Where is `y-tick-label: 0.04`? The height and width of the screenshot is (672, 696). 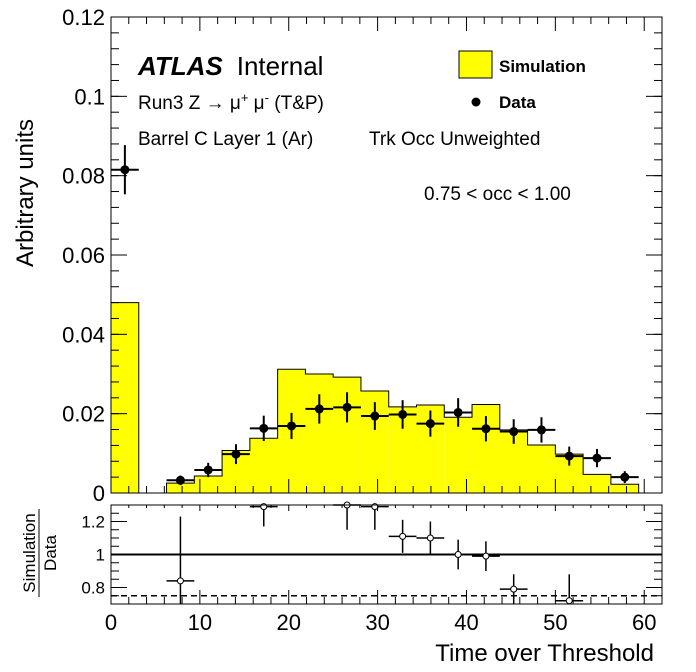 y-tick-label: 0.04 is located at coordinates (83, 334).